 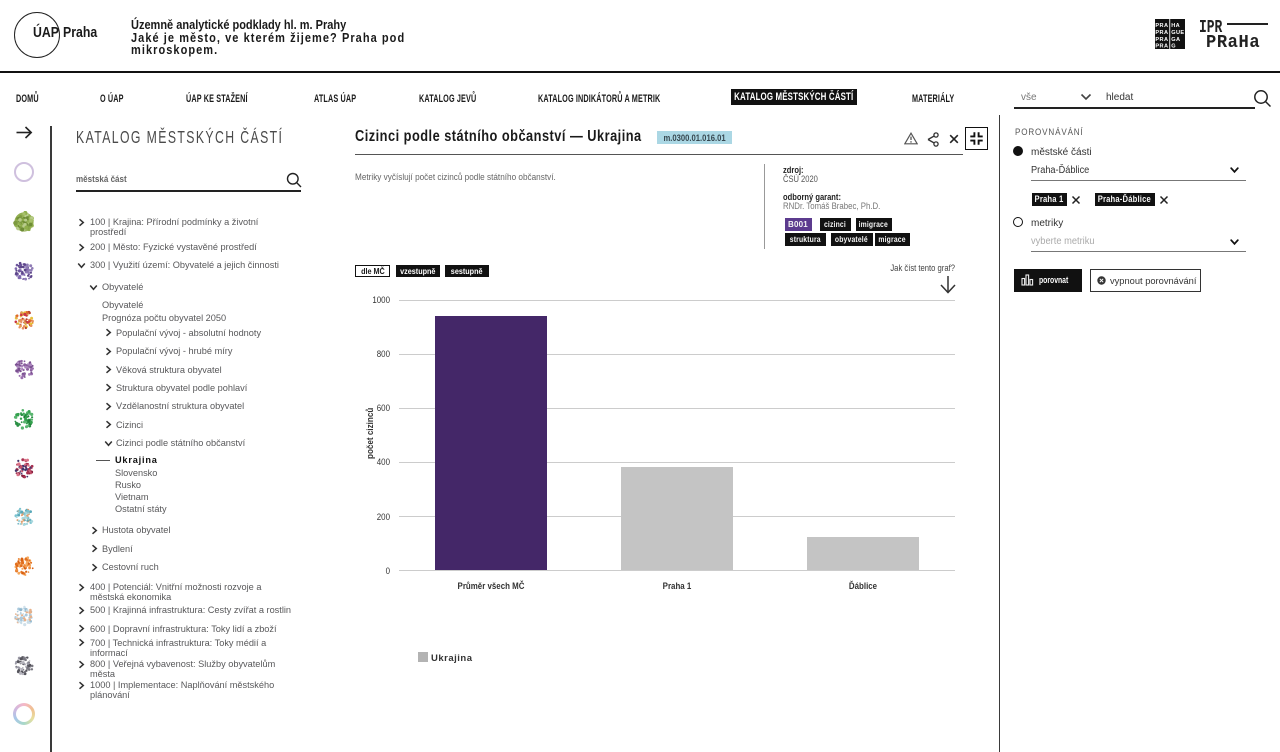 I want to click on svg-text: GUE, so click(x=1177, y=33).